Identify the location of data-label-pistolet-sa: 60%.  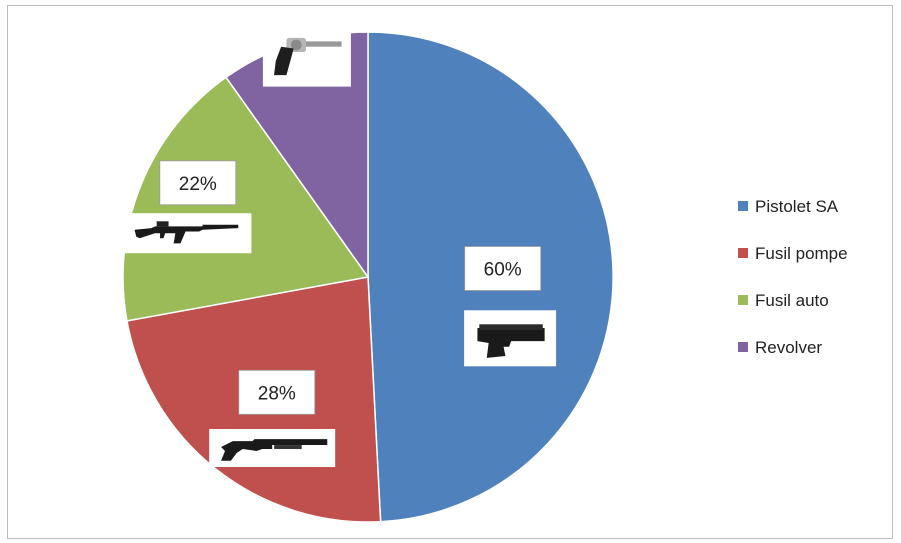
(503, 270).